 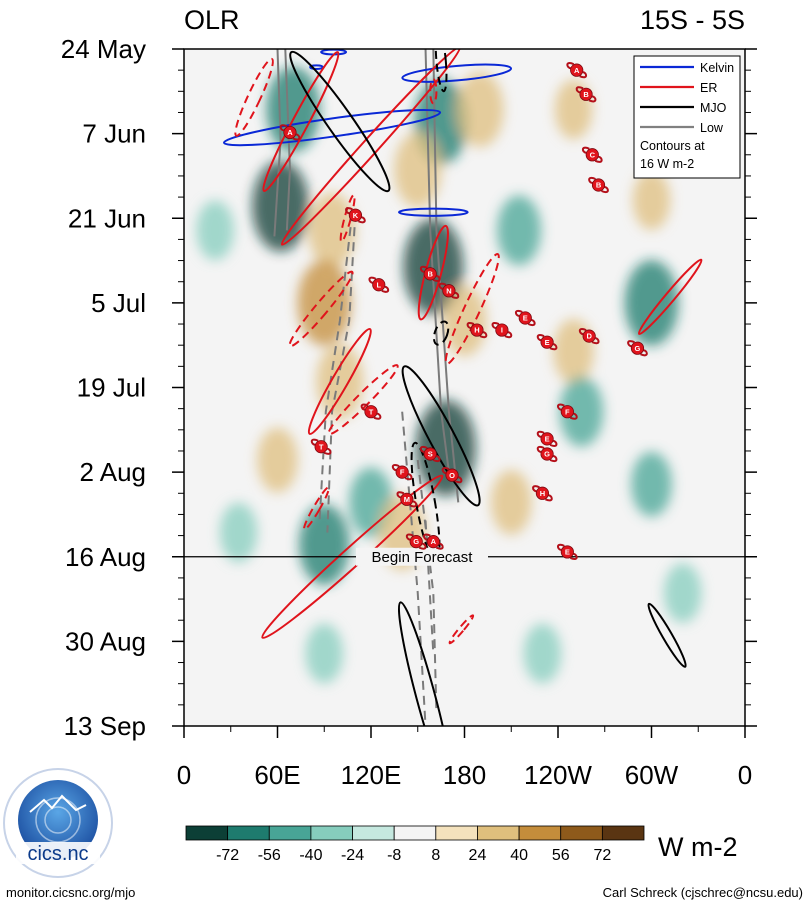 I want to click on storm-marker: I, so click(x=502, y=330).